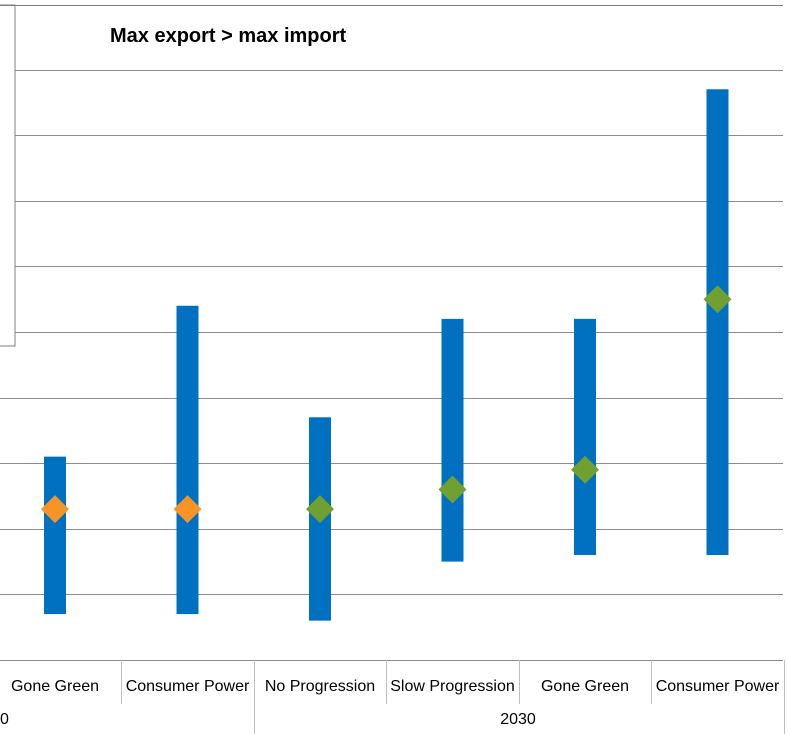 The image size is (788, 734). Describe the element at coordinates (518, 719) in the screenshot. I see `group-label: 2030` at that location.